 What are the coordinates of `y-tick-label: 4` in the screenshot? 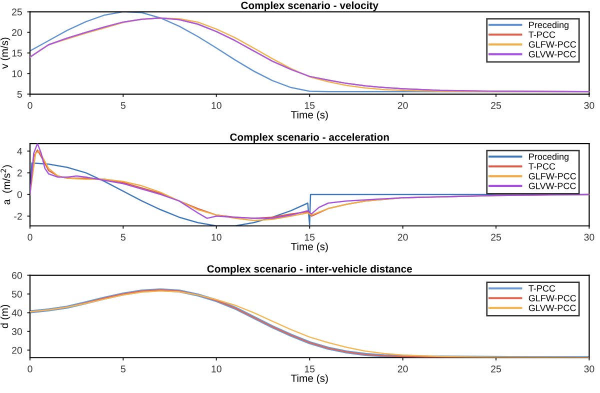 It's located at (19, 151).